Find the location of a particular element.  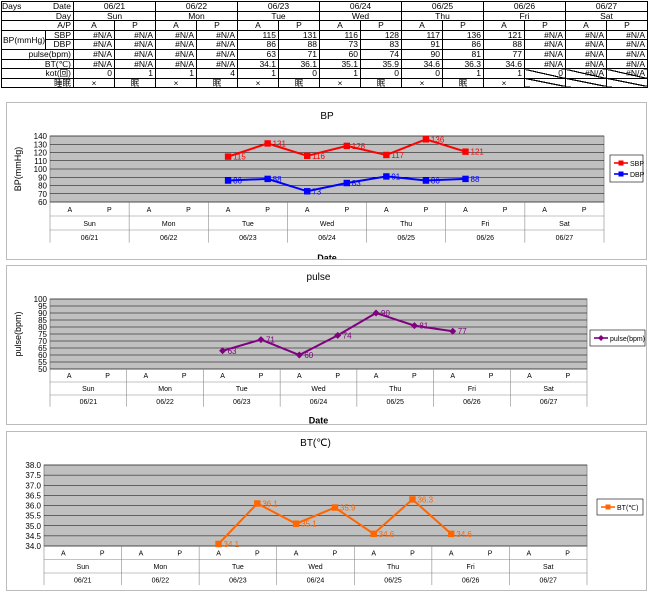

value-cell: 4 is located at coordinates (217, 73).